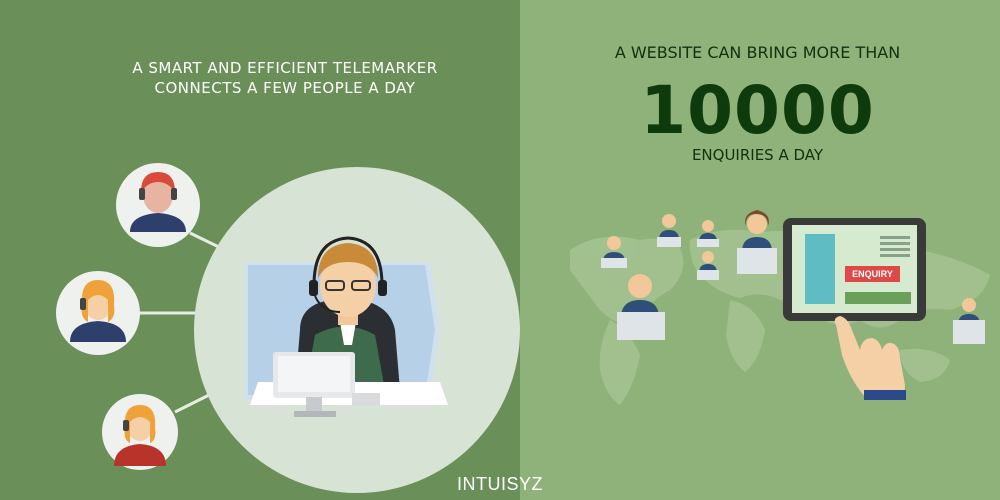 The width and height of the screenshot is (1000, 500). What do you see at coordinates (499, 484) in the screenshot?
I see `brand-logo: INTUISYZ` at bounding box center [499, 484].